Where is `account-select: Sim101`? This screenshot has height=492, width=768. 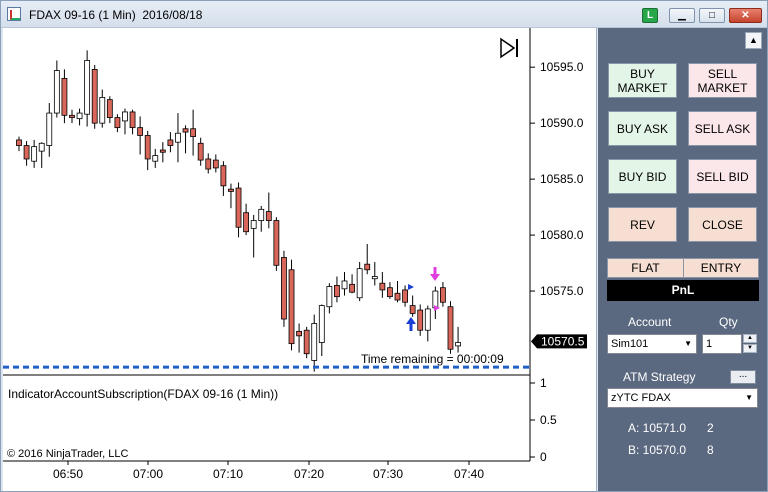 account-select: Sim101 is located at coordinates (652, 344).